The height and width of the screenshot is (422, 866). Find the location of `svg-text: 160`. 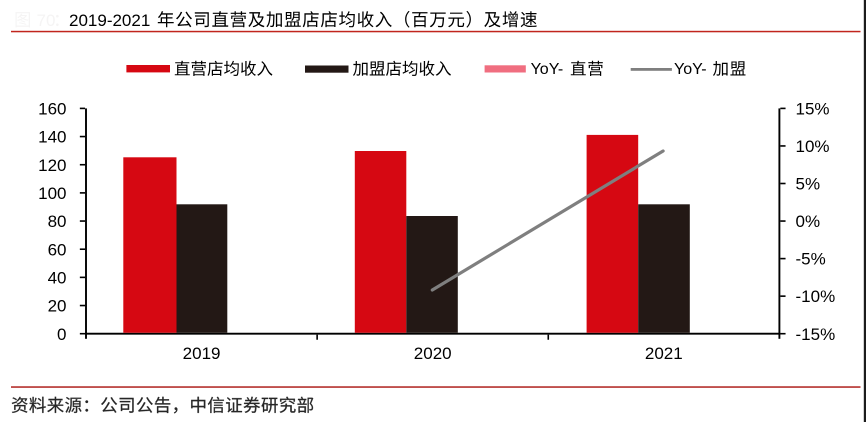

svg-text: 160 is located at coordinates (52, 109).